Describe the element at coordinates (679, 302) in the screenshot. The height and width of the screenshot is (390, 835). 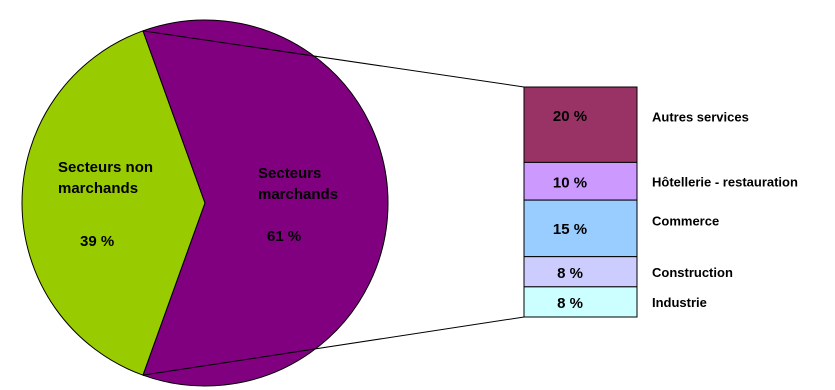
I see `bar-label-industrie: Industrie` at that location.